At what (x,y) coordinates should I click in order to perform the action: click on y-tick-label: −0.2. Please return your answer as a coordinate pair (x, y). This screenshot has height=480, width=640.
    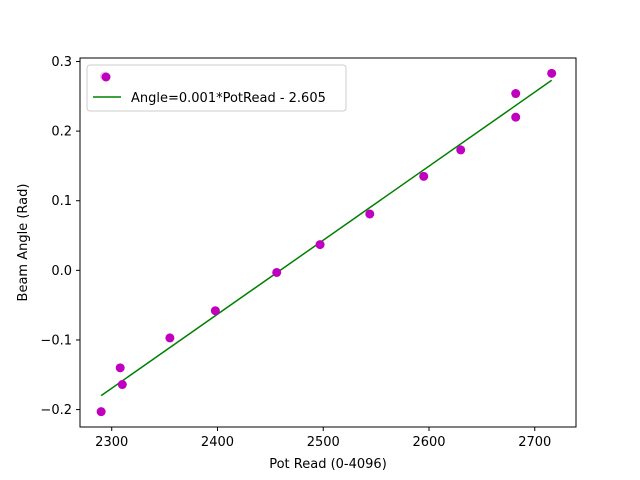
    Looking at the image, I should click on (56, 410).